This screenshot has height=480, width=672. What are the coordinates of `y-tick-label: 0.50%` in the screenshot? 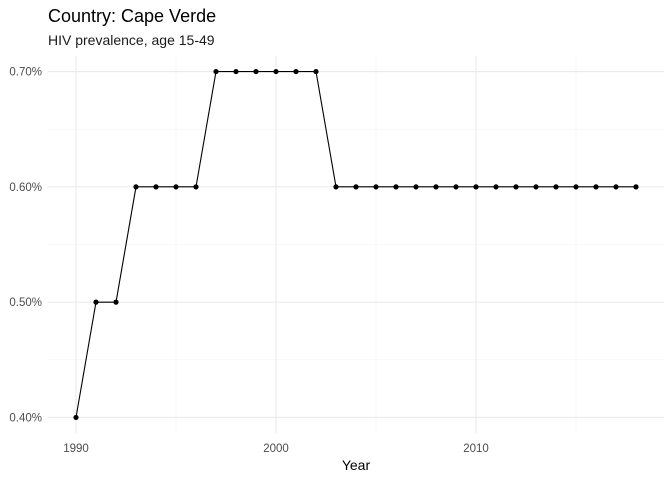 It's located at (25, 303).